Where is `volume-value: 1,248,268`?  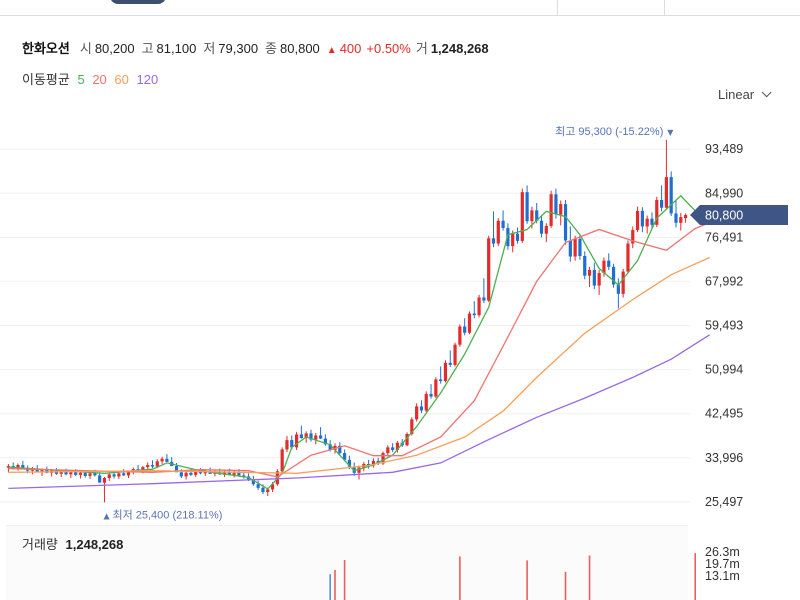
volume-value: 1,248,268 is located at coordinates (459, 48).